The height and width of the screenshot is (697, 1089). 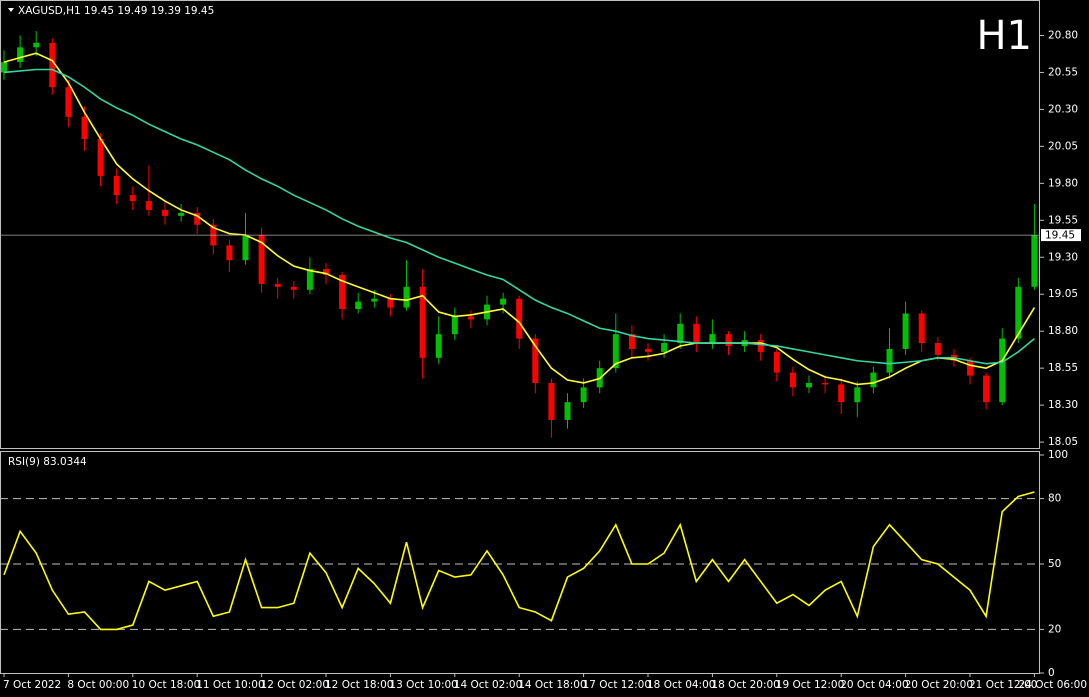 What do you see at coordinates (1063, 72) in the screenshot?
I see `y-tick-label: 20.55` at bounding box center [1063, 72].